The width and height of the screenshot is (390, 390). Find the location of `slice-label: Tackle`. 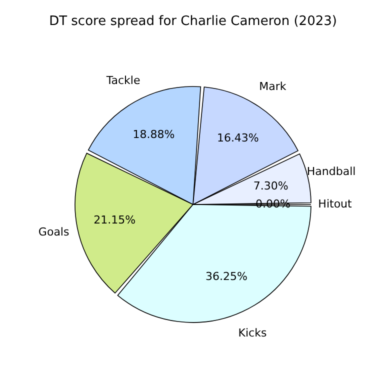

slice-label: Tackle is located at coordinates (122, 80).